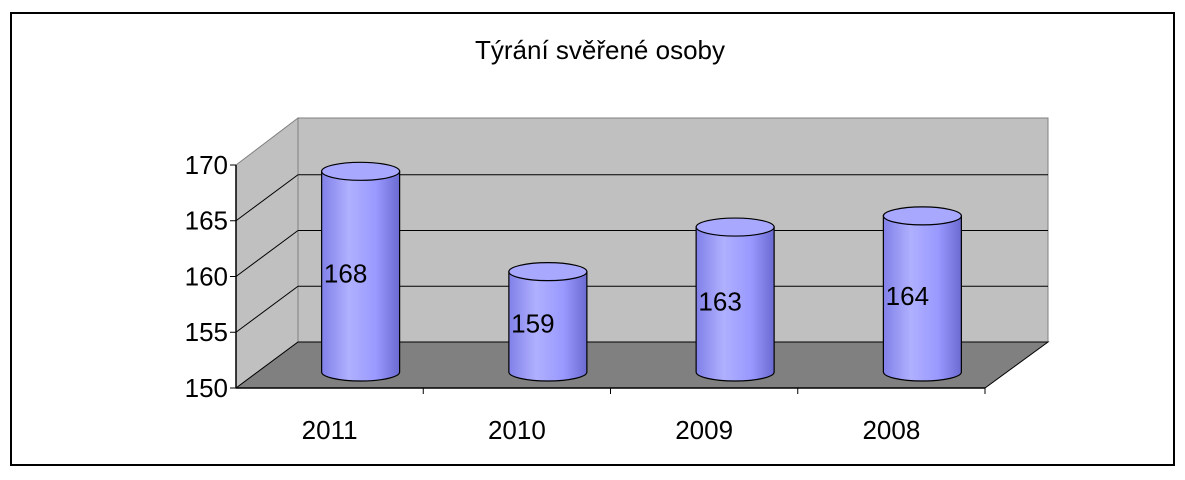 The image size is (1185, 480). I want to click on y-tick-label: 150, so click(206, 388).